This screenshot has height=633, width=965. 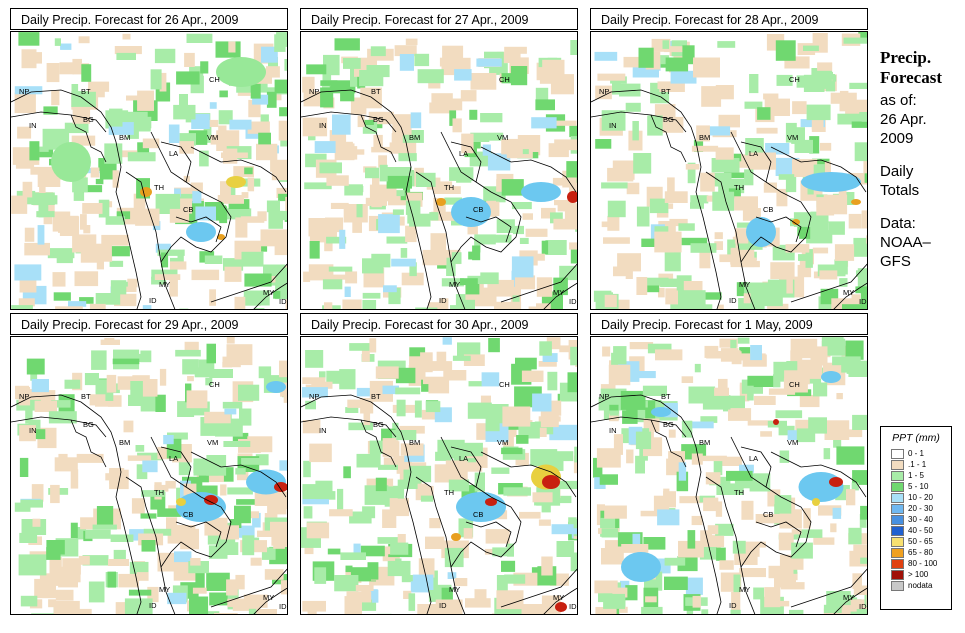 I want to click on country-label-id: ID, so click(x=733, y=300).